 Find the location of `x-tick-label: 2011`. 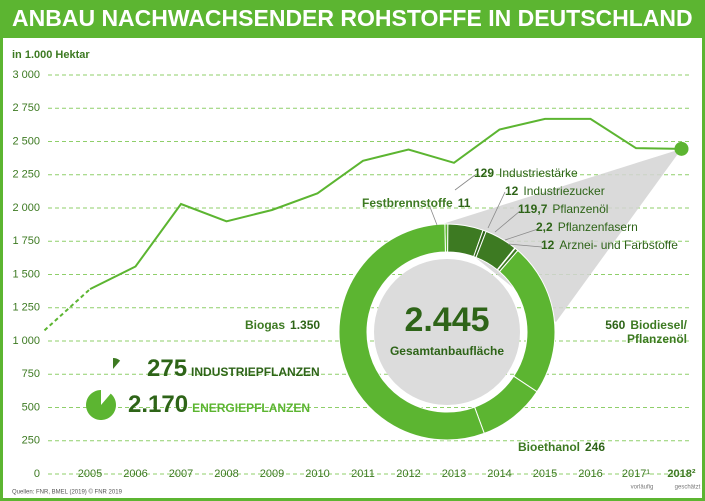

x-tick-label: 2011 is located at coordinates (363, 474).